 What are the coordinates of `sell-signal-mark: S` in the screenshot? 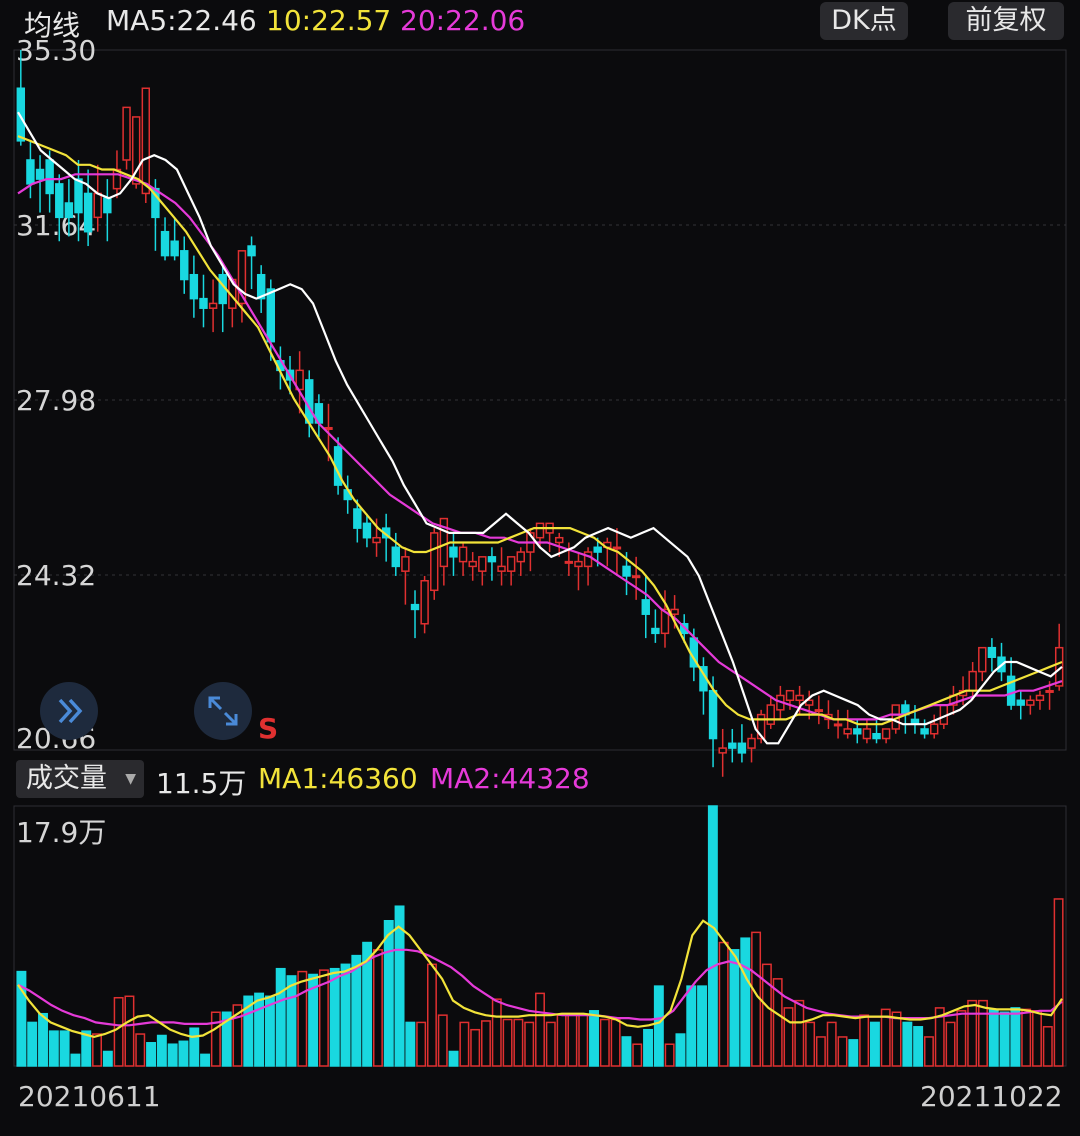 It's located at (268, 728).